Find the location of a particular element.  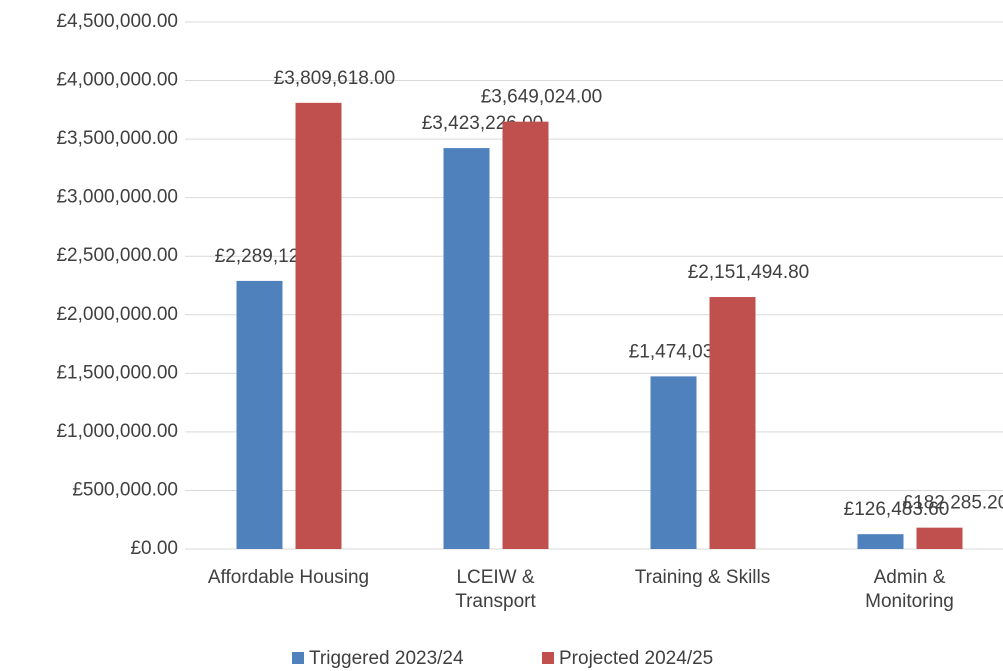

data-label: £126,483.60 is located at coordinates (897, 509).